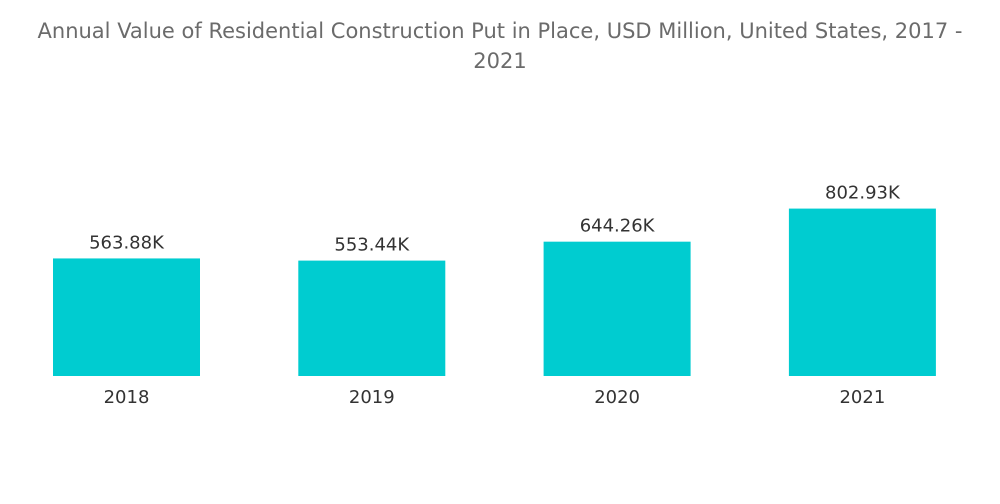 The image size is (1000, 504). What do you see at coordinates (372, 397) in the screenshot?
I see `x-tick-2019: 2019` at bounding box center [372, 397].